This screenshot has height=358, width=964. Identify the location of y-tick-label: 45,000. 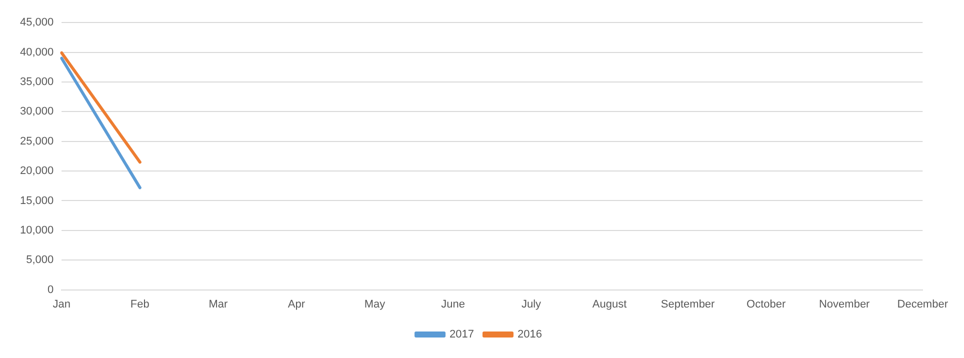
(37, 22).